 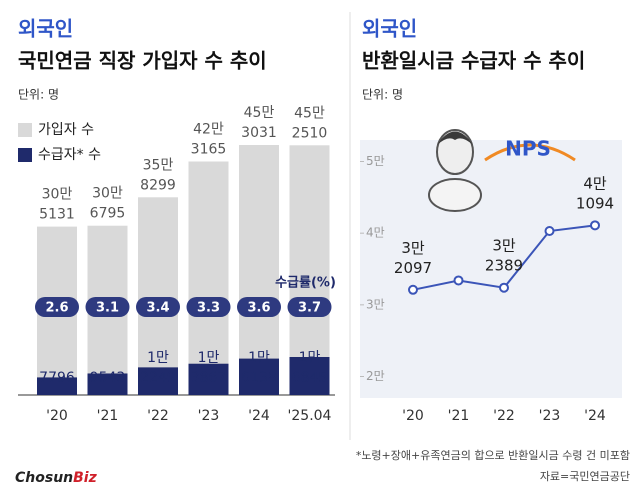 I want to click on logo-suffix: Biz, so click(x=85, y=478).